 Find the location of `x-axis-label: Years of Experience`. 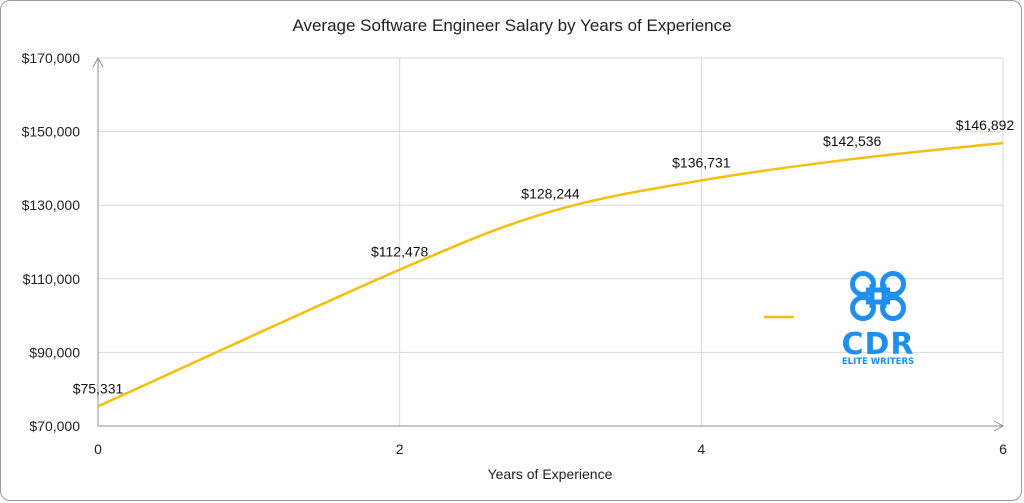

x-axis-label: Years of Experience is located at coordinates (550, 474).